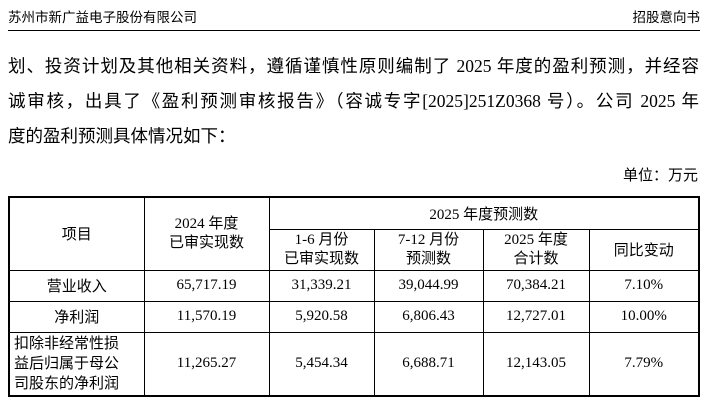 The image size is (708, 402). Describe the element at coordinates (76, 285) in the screenshot. I see `row-item-label: 营业收入` at that location.